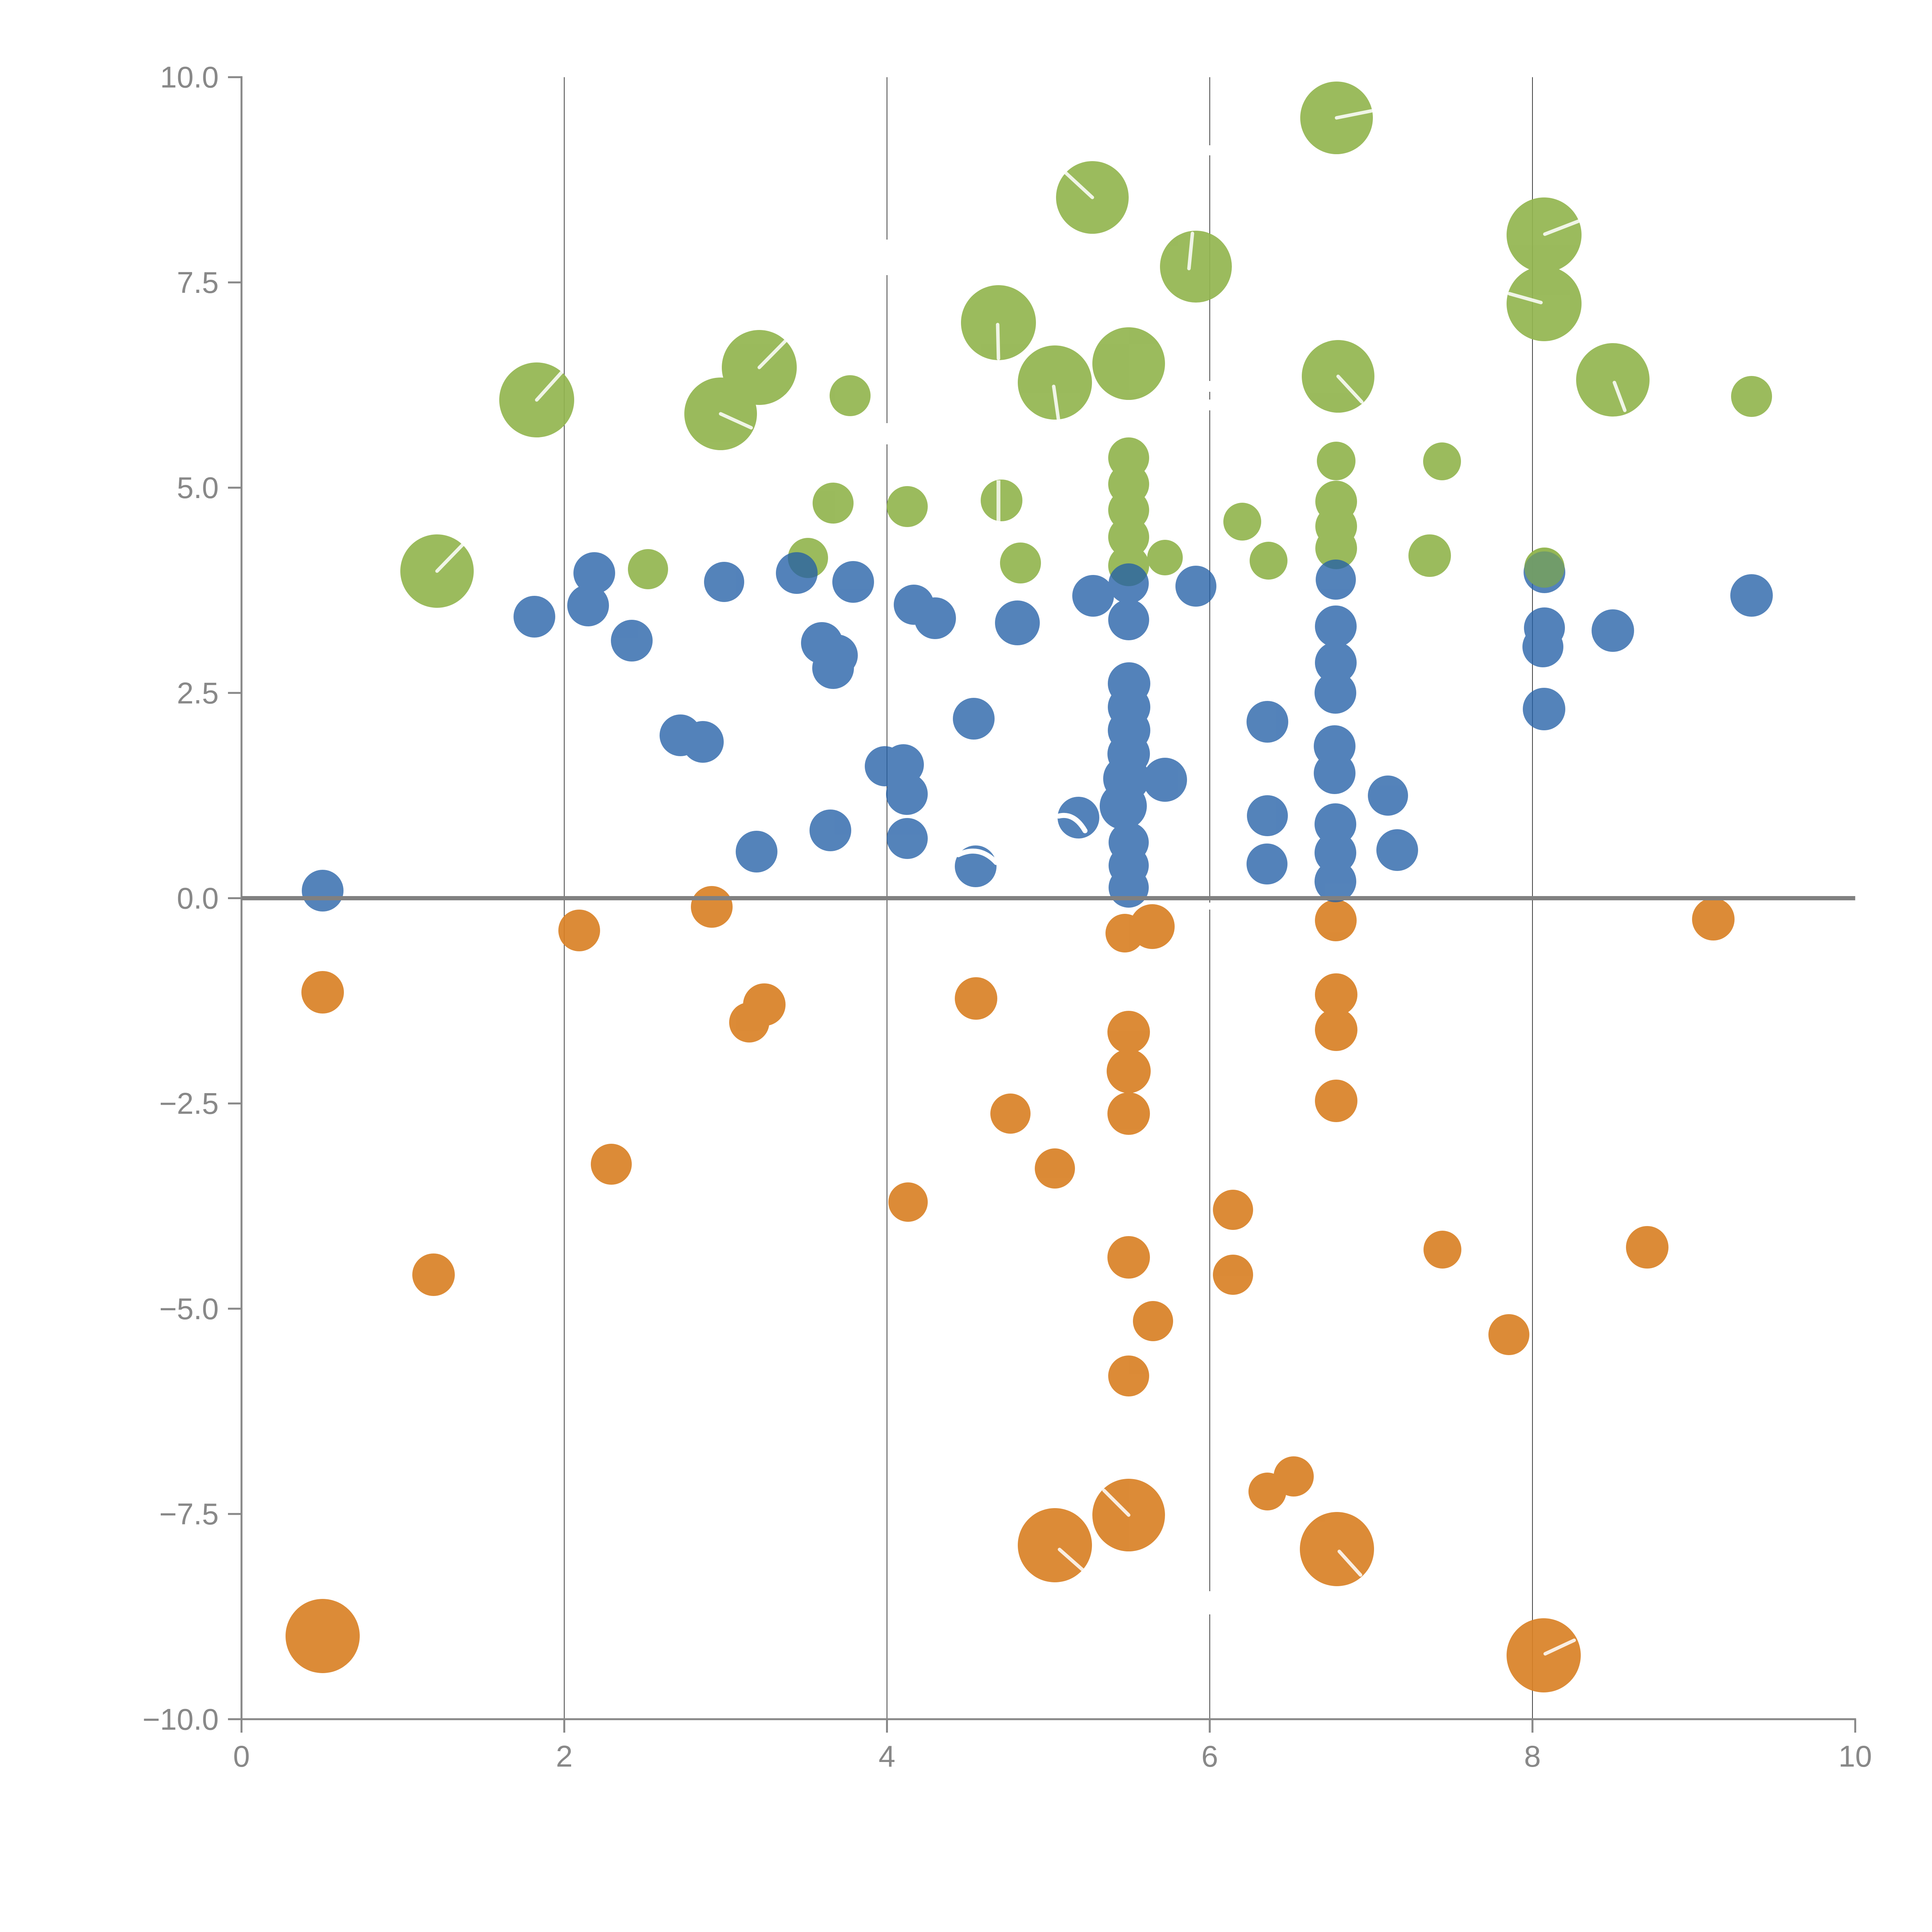 The height and width of the screenshot is (1932, 1932). I want to click on svg-text: 6, so click(1210, 1756).